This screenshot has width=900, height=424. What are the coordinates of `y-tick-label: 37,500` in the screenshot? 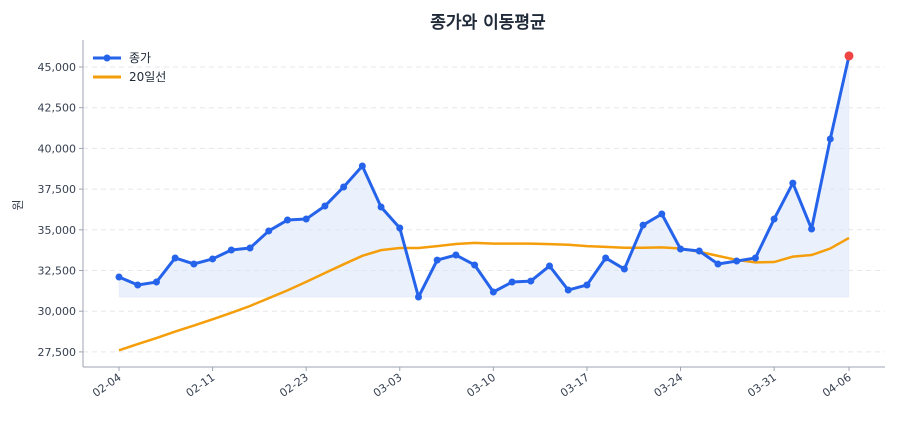 It's located at (57, 189).